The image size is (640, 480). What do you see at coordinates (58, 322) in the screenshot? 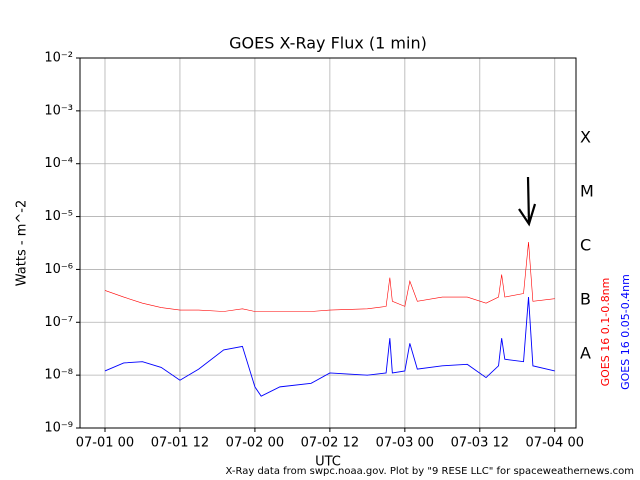
I see `y-tick-label: 10⁻⁷` at bounding box center [58, 322].